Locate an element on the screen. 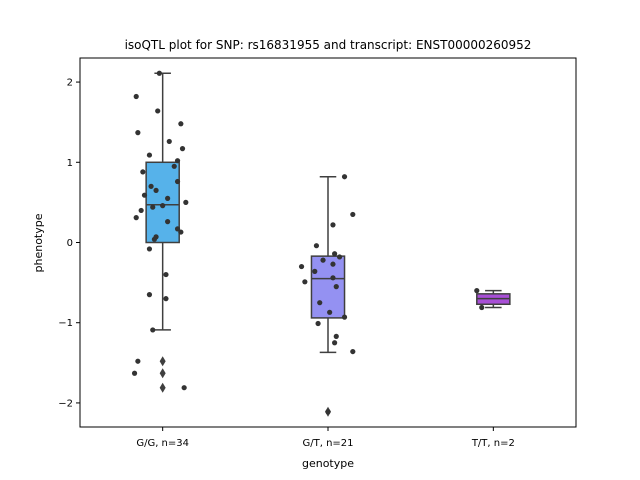 This screenshot has width=640, height=480. x-tick-label: G/G, n=34 is located at coordinates (162, 443).